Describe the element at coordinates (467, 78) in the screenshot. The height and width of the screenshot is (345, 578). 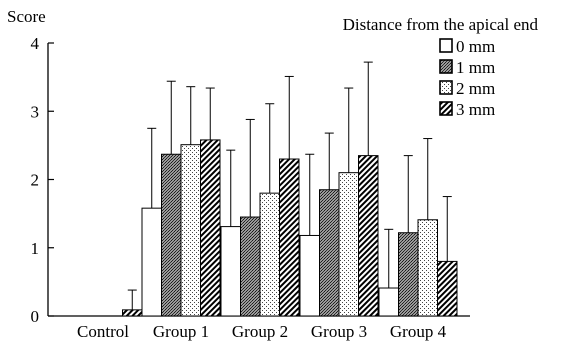
I see `legend: 0 mm 1 mm 2 mm 3 mm` at that location.